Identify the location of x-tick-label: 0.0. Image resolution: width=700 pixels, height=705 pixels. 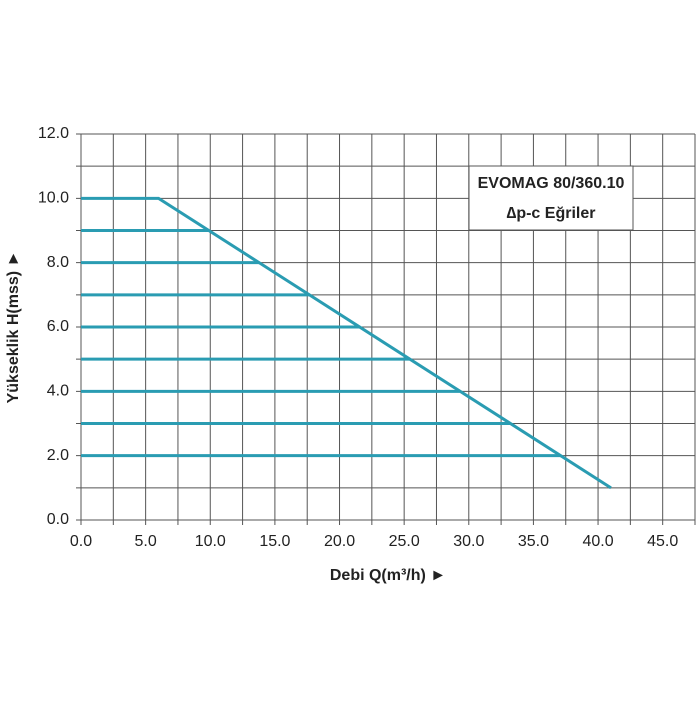
(81, 541).